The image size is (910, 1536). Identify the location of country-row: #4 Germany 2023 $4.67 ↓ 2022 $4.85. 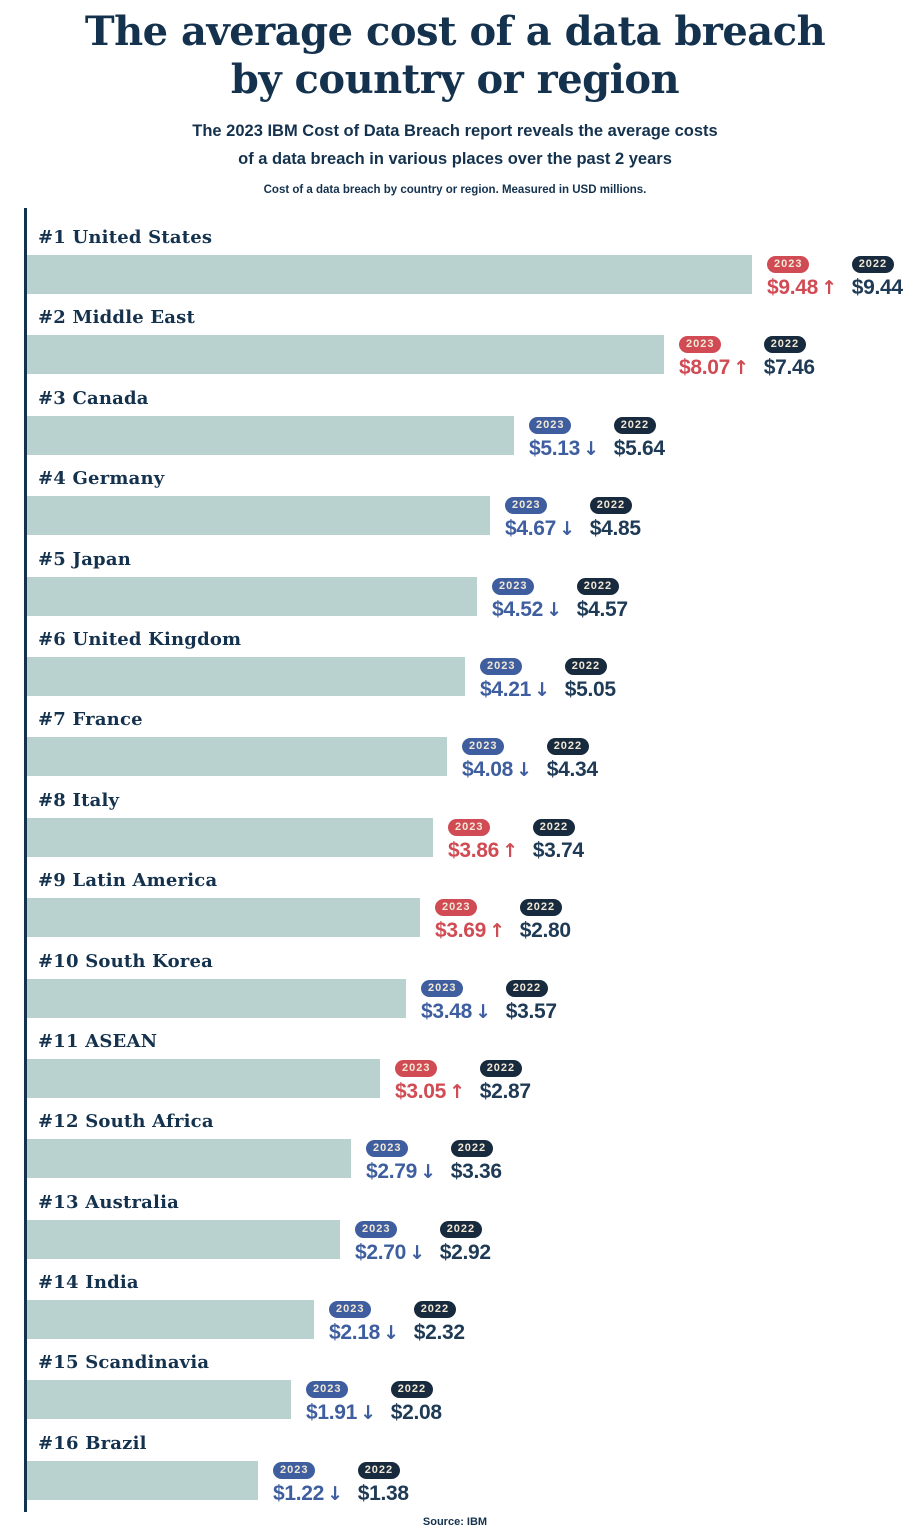
(467, 509).